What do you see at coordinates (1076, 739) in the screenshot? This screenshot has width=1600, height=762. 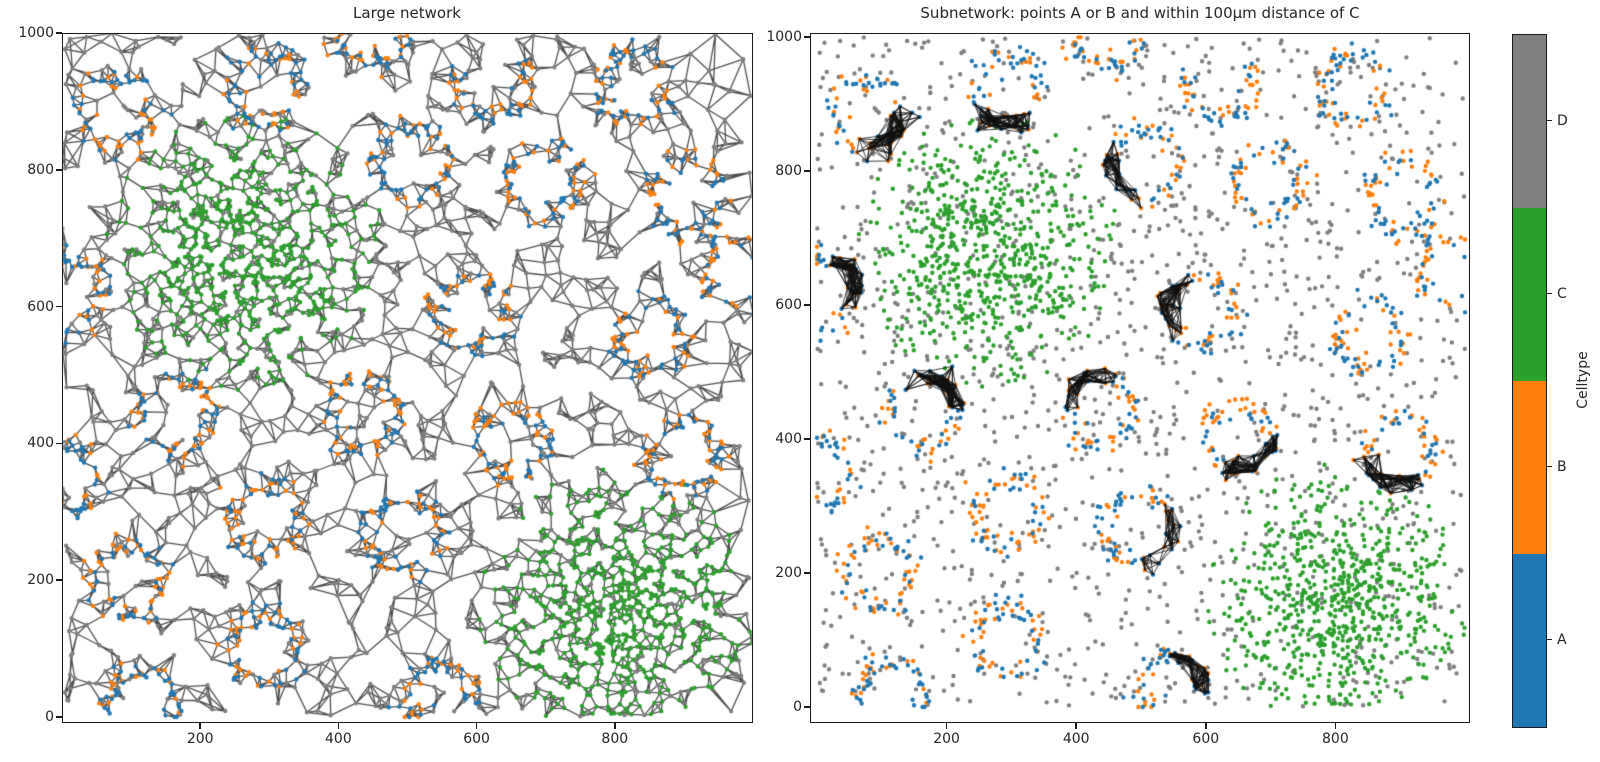 I see `right-x-tick-label: 400` at bounding box center [1076, 739].